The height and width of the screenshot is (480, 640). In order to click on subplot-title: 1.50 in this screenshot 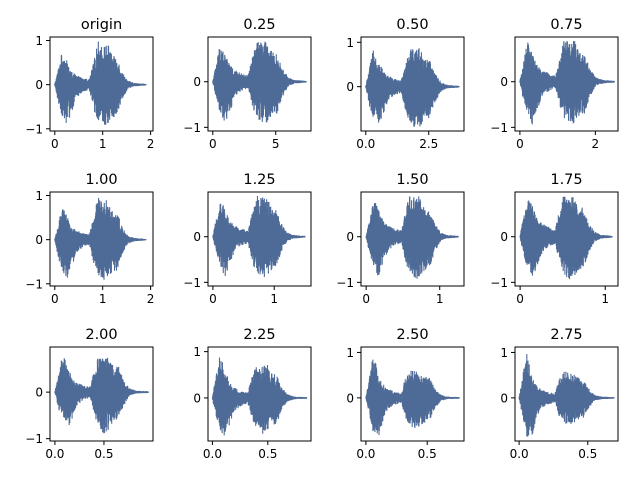, I will do `click(412, 180)`.